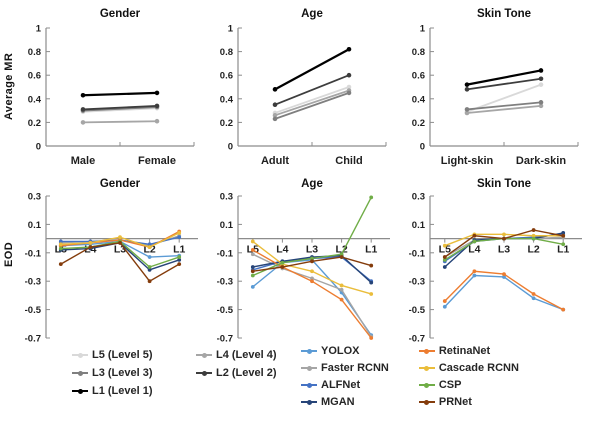 This screenshot has width=600, height=421. I want to click on svg-text: 0.2, so click(226, 123).